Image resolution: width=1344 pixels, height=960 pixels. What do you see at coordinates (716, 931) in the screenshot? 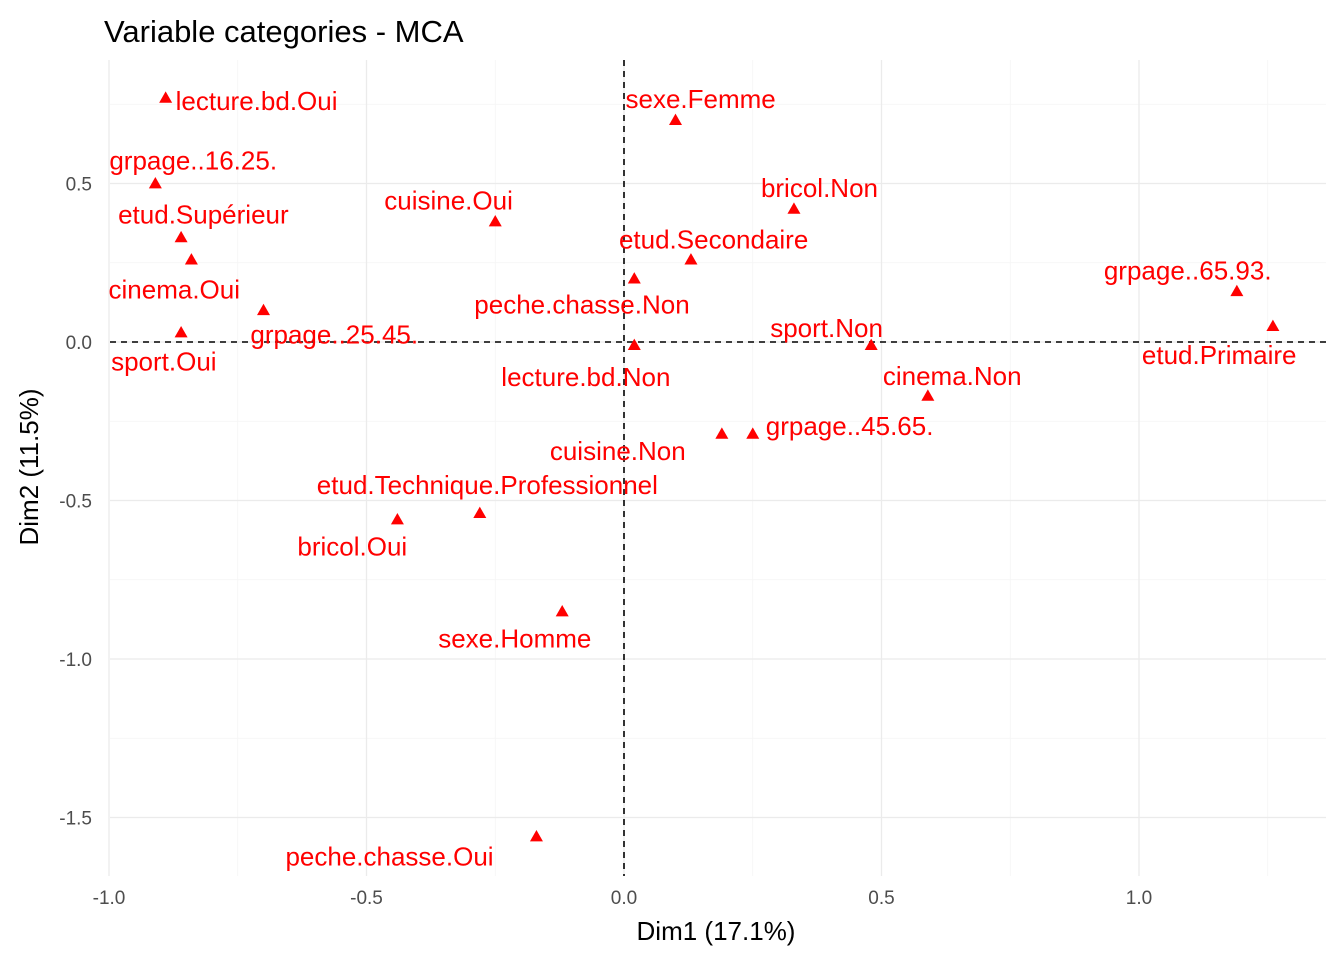
I see `x-axis-title: Dim1 (17.1%)` at bounding box center [716, 931].